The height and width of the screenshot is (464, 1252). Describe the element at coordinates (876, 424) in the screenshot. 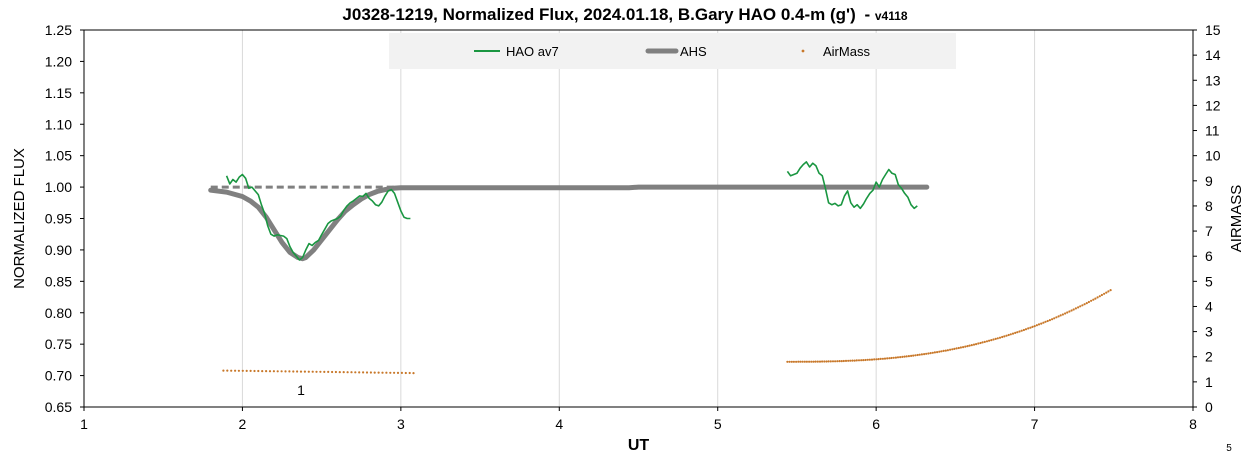

I see `tick-label-x: 6` at that location.